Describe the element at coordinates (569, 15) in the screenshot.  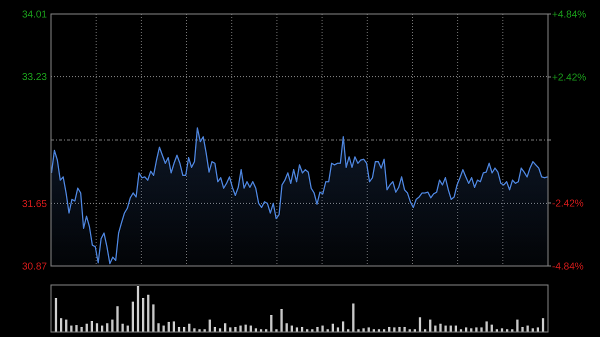
I see `y2-tick-label: +4.84%` at that location.